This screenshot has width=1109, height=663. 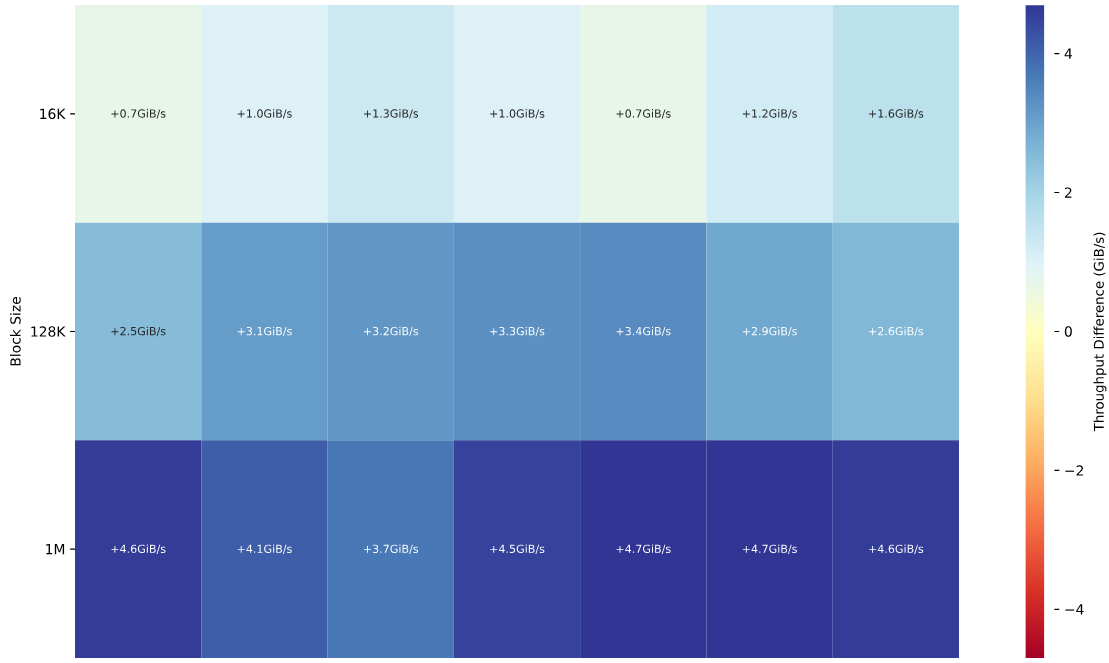 What do you see at coordinates (896, 114) in the screenshot?
I see `data-label: +1.6GiB/s` at bounding box center [896, 114].